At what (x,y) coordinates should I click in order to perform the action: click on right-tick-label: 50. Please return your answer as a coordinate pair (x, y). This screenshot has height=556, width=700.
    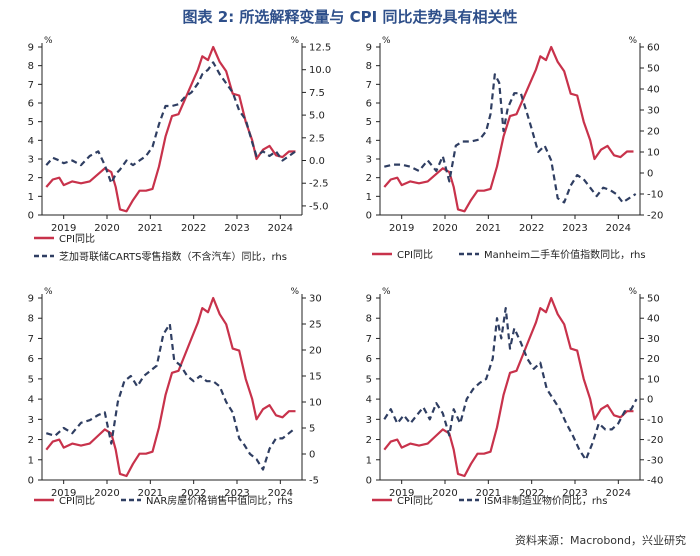
    Looking at the image, I should click on (653, 299).